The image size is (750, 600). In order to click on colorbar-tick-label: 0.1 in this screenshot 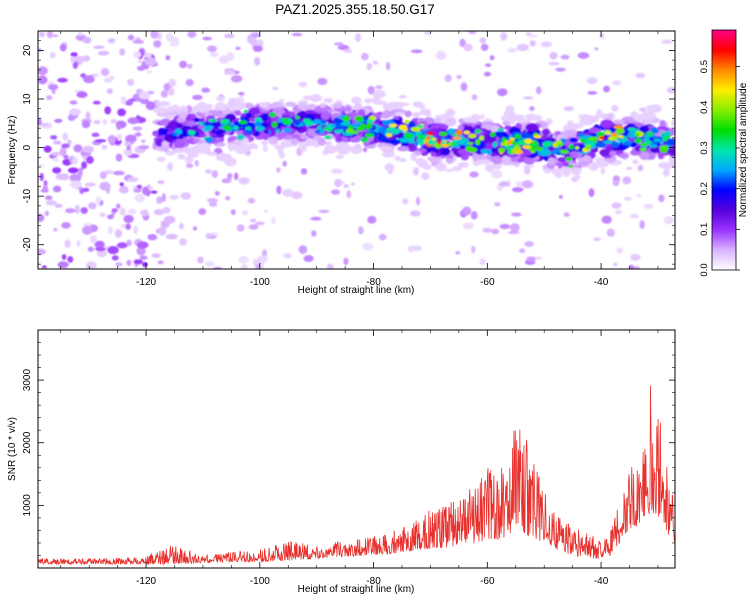, I will do `click(704, 229)`.